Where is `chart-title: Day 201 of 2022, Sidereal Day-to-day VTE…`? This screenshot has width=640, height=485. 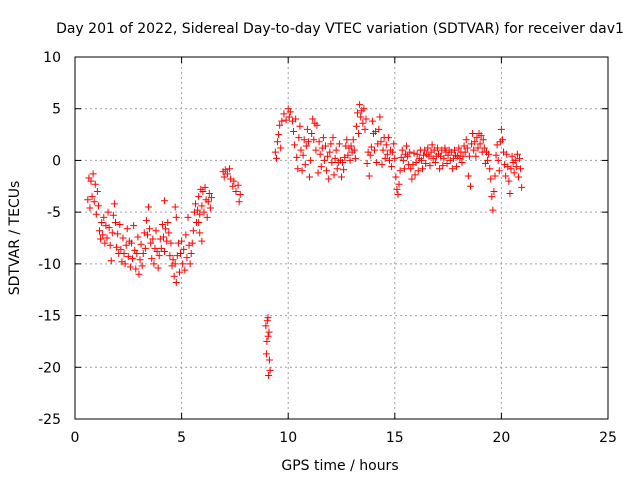 chart-title: Day 201 of 2022, Sidereal Day-to-day VTE… is located at coordinates (340, 29).